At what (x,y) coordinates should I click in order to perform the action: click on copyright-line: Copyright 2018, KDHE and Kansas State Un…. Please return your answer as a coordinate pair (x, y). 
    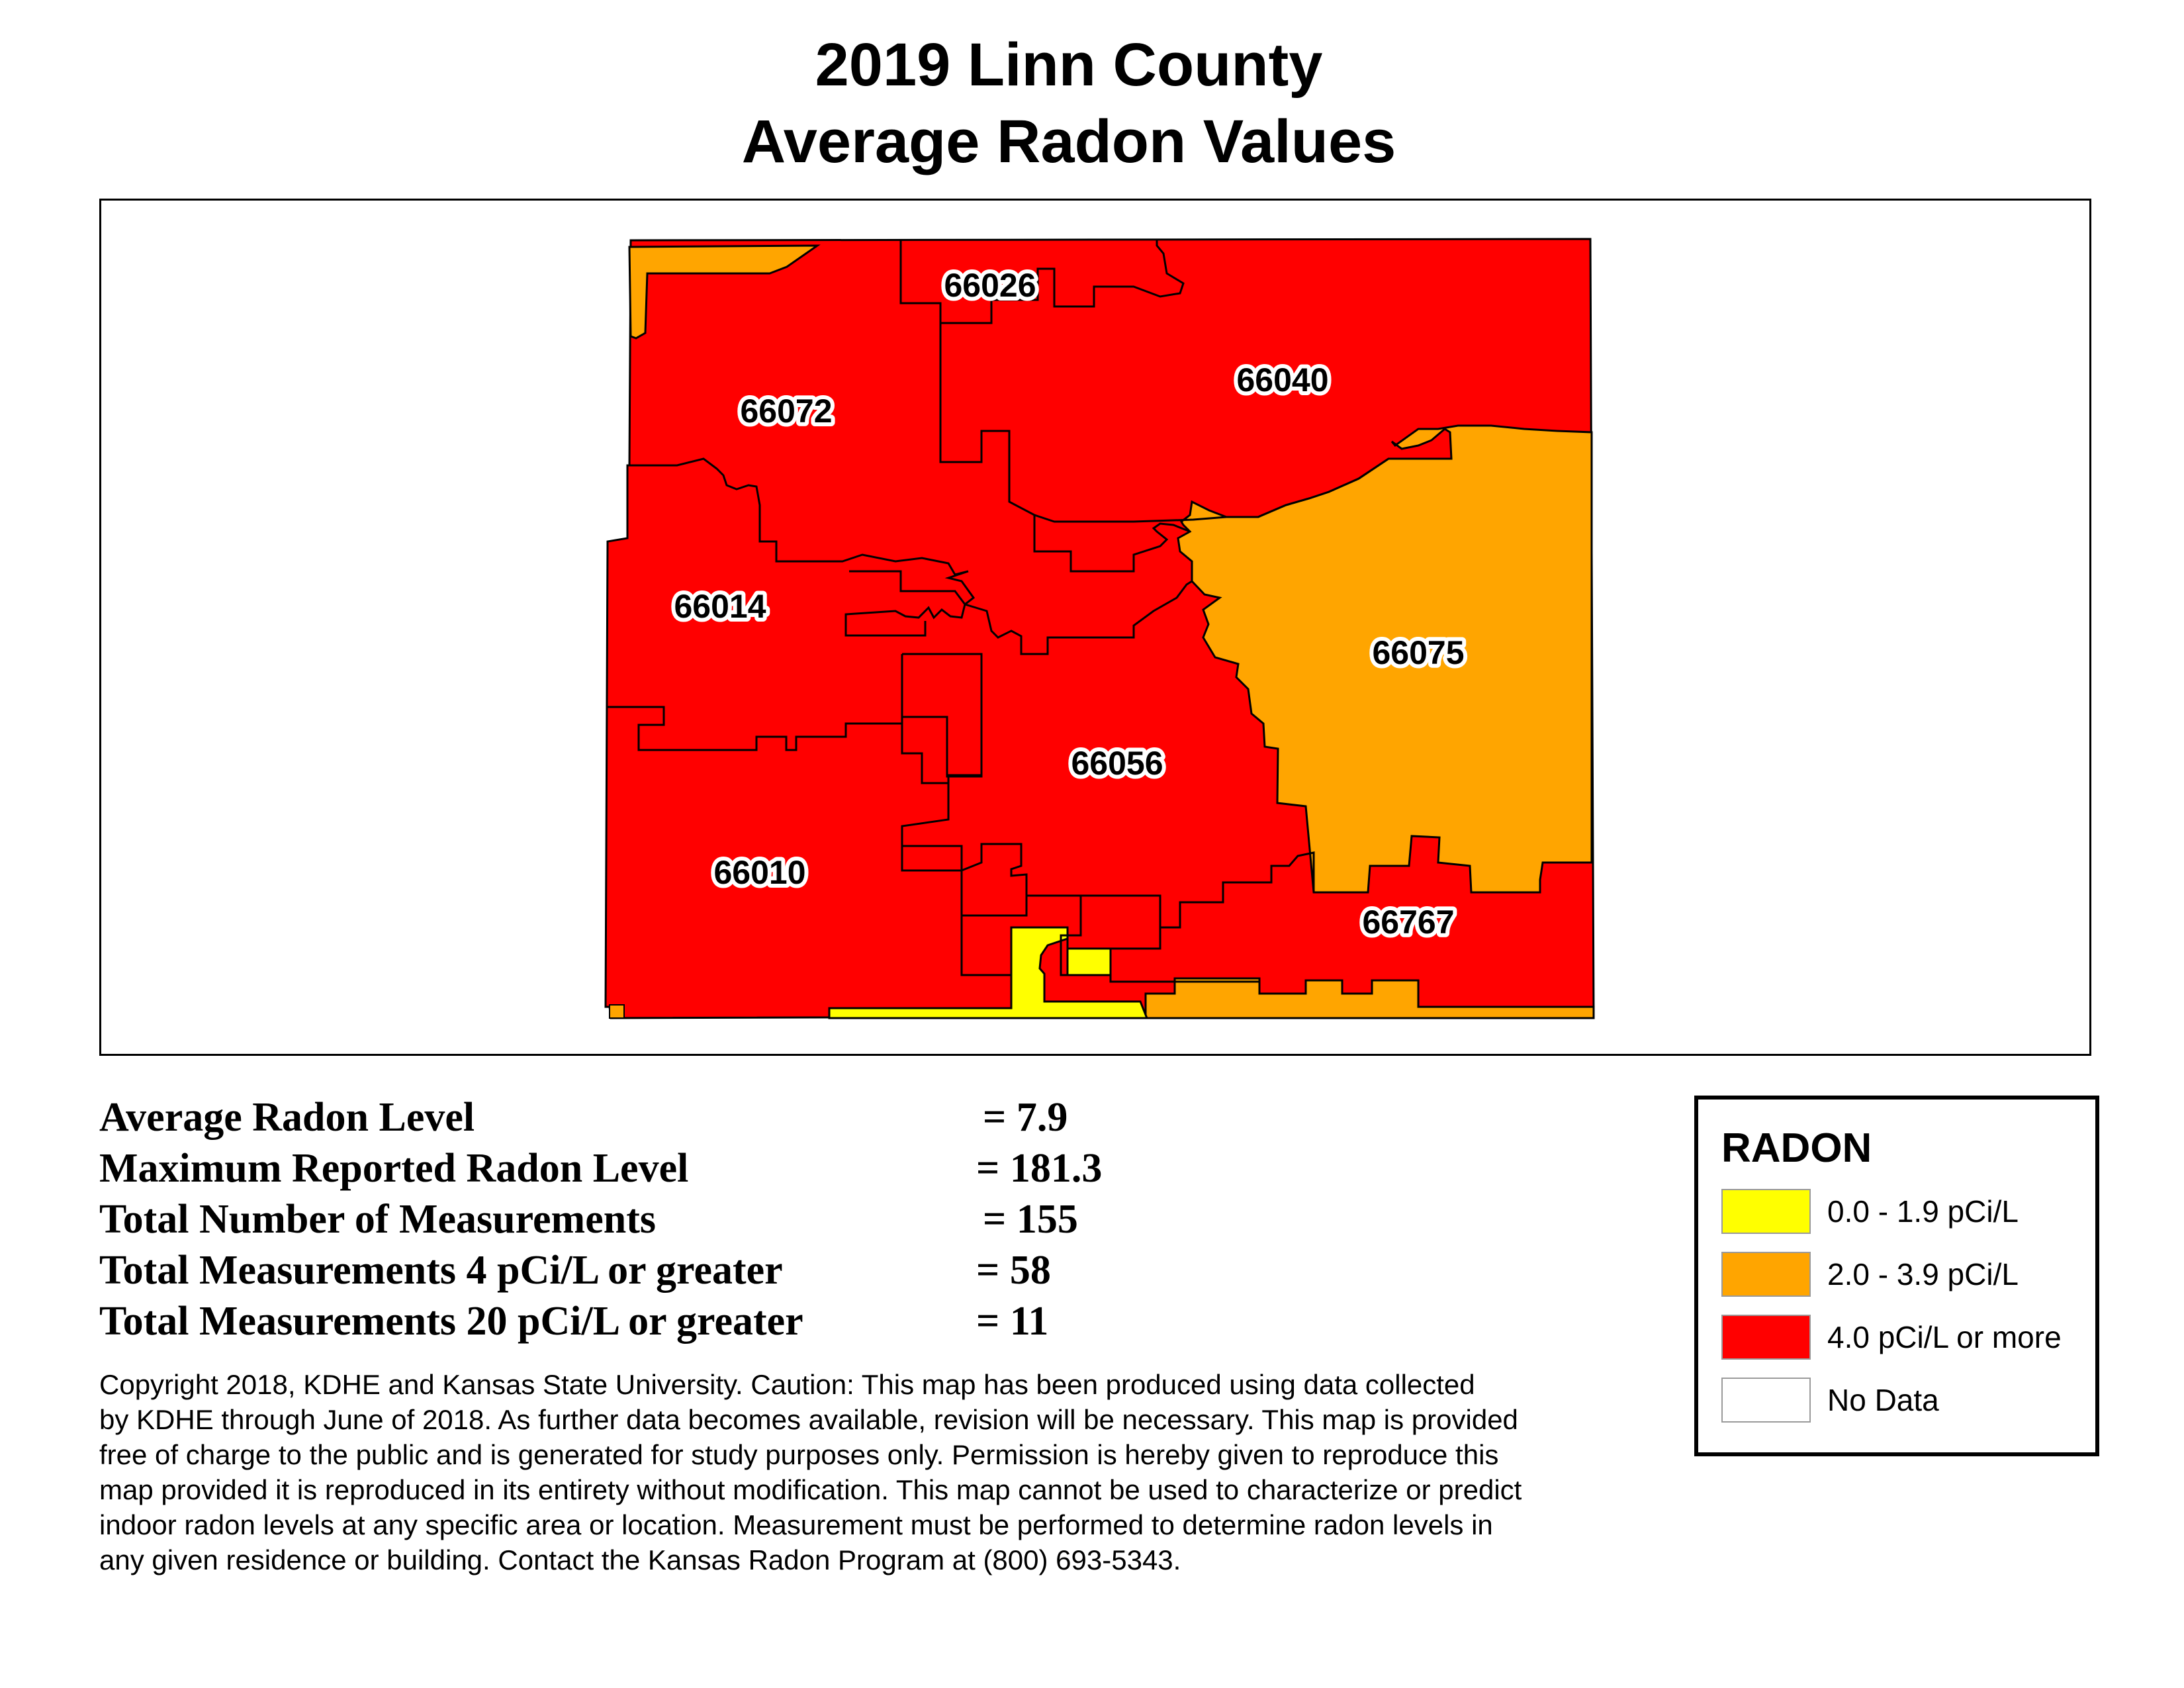
    Looking at the image, I should click on (787, 1384).